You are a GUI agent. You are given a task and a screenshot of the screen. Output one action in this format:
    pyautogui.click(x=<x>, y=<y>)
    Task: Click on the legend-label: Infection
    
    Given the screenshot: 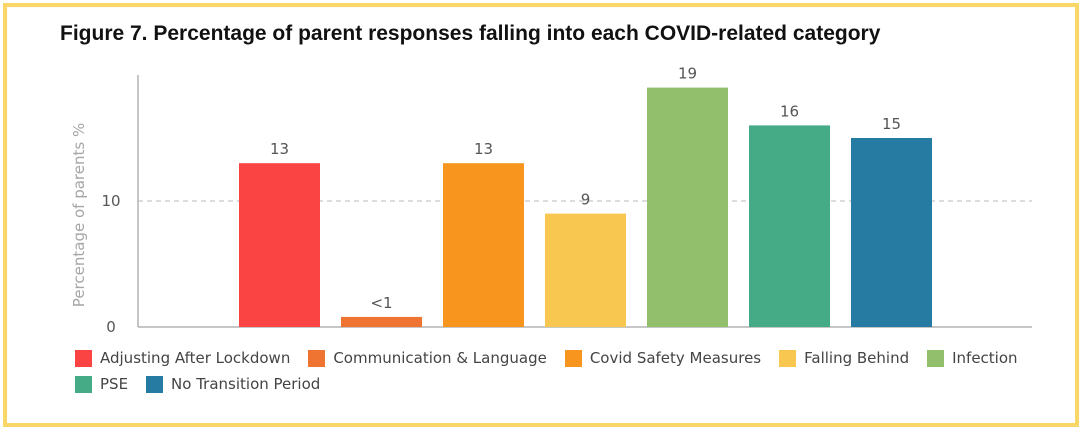 What is the action you would take?
    pyautogui.click(x=985, y=358)
    